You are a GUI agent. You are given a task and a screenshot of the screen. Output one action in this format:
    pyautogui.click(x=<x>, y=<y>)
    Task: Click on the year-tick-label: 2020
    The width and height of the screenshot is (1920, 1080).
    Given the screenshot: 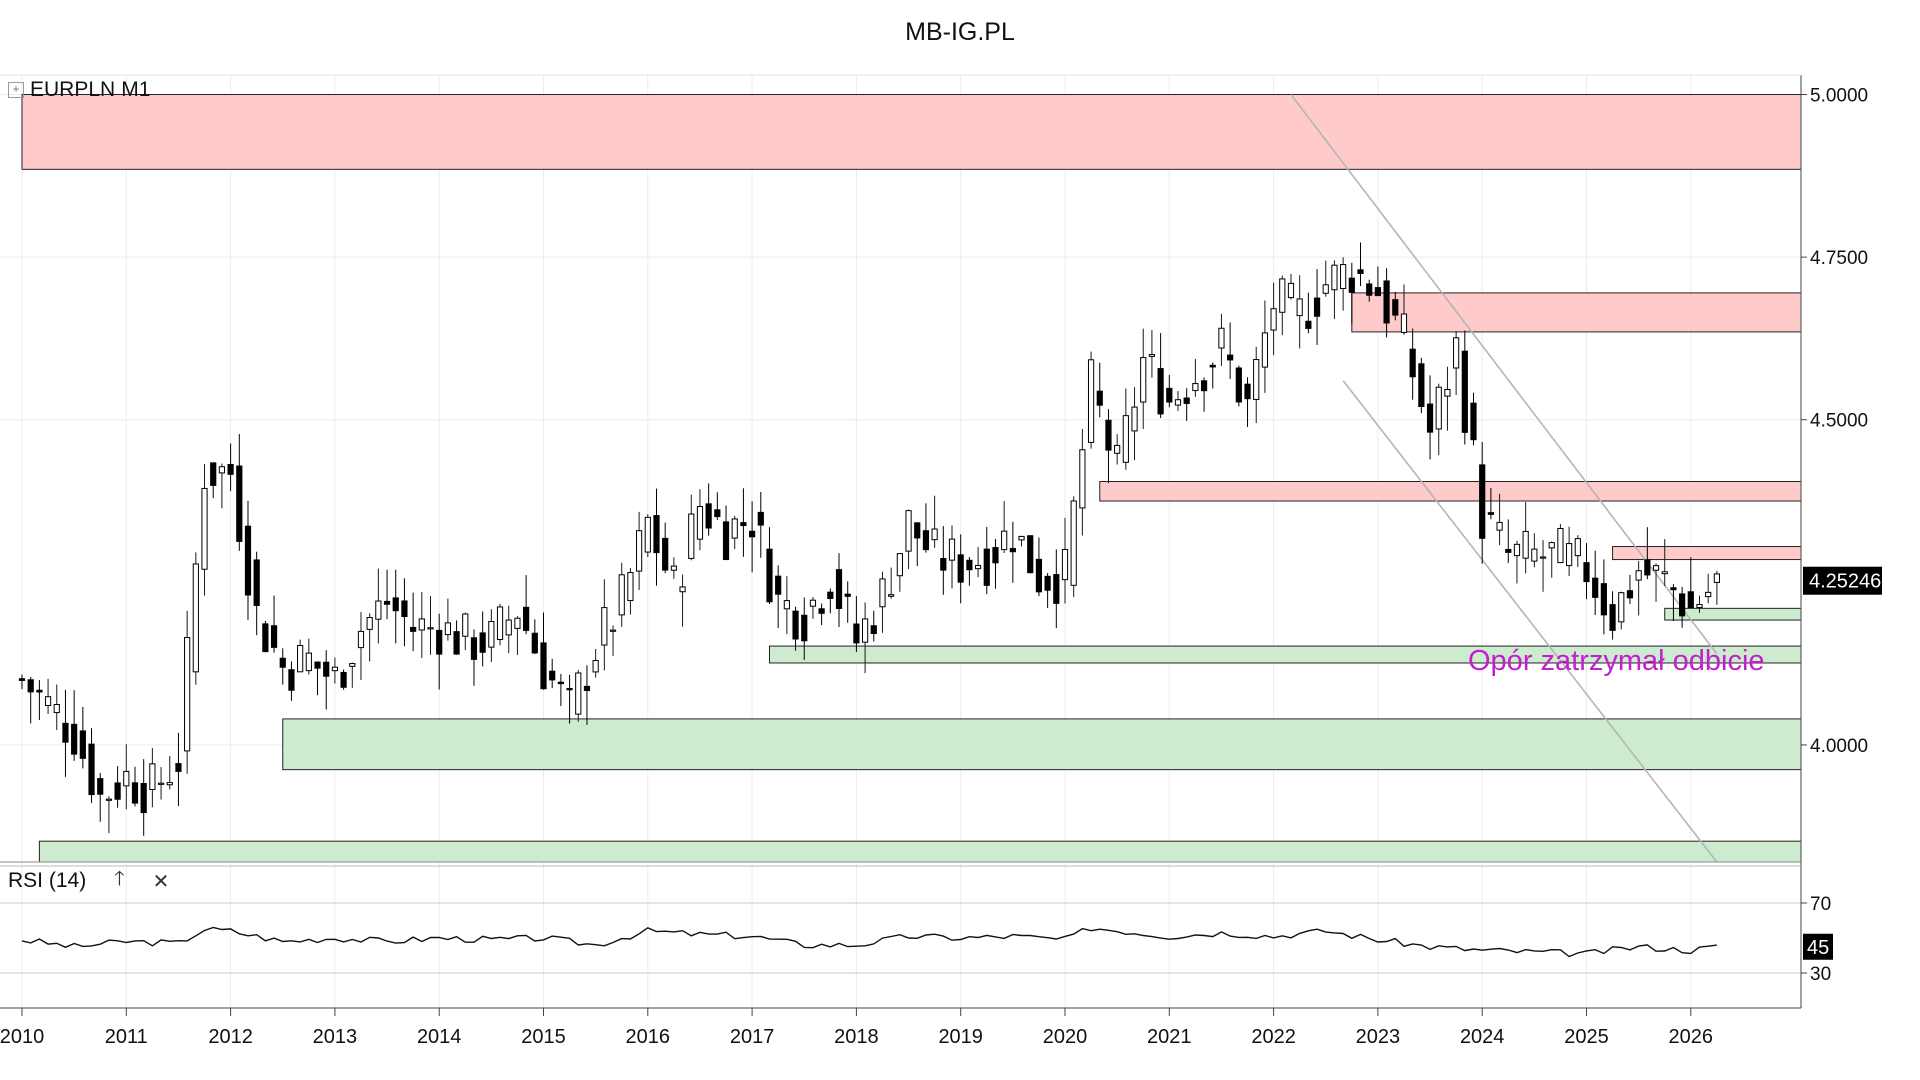 What is the action you would take?
    pyautogui.click(x=1065, y=1037)
    